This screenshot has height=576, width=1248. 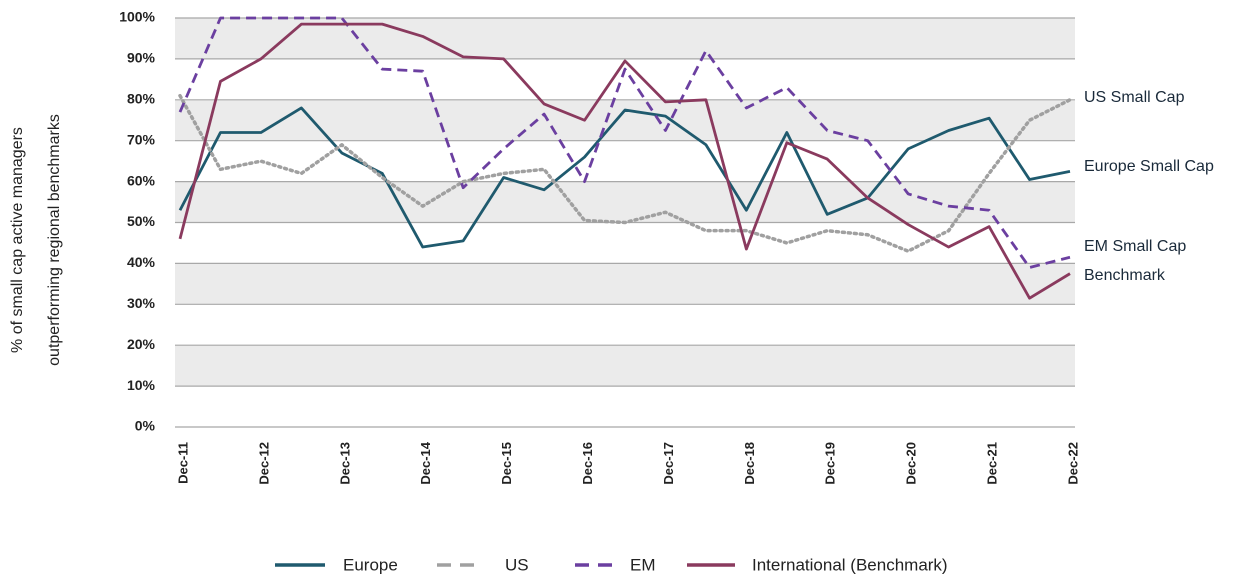 I want to click on x-tick-label: Dec-14, so click(x=425, y=462).